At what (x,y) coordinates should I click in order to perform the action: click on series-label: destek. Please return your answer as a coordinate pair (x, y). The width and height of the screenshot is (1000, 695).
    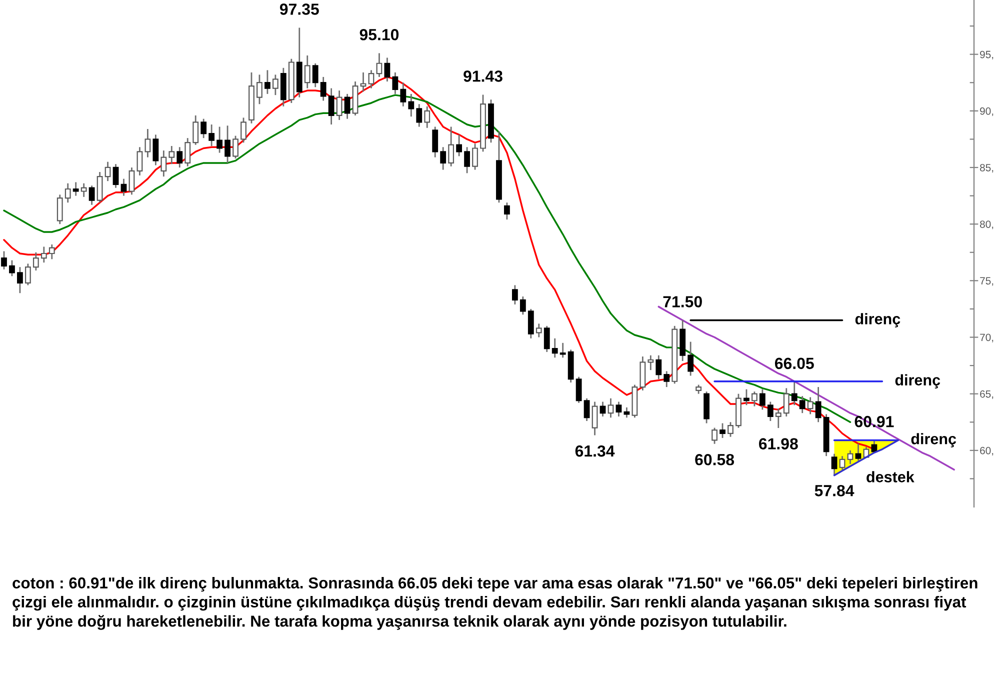
    Looking at the image, I should click on (890, 476).